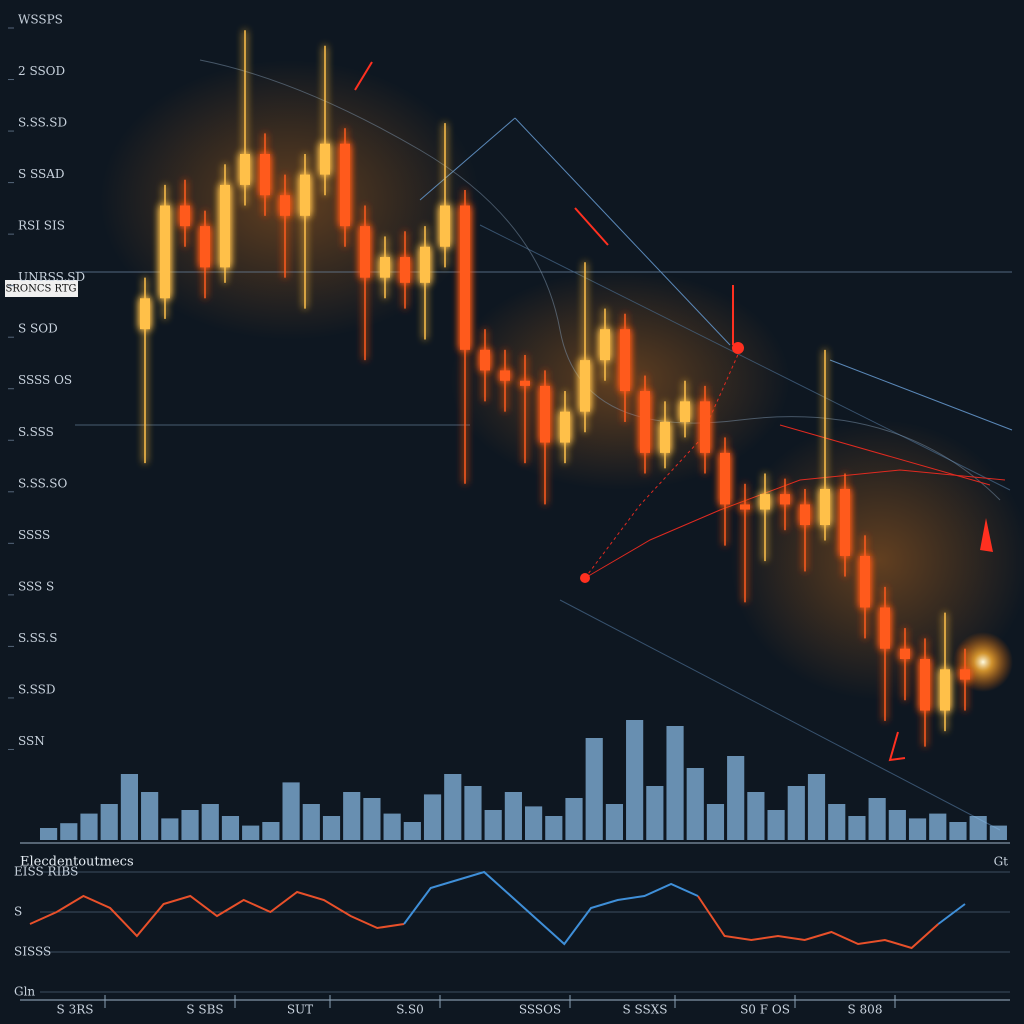 The width and height of the screenshot is (1024, 1024). What do you see at coordinates (40, 20) in the screenshot?
I see `y-tick-label: WSSPS` at bounding box center [40, 20].